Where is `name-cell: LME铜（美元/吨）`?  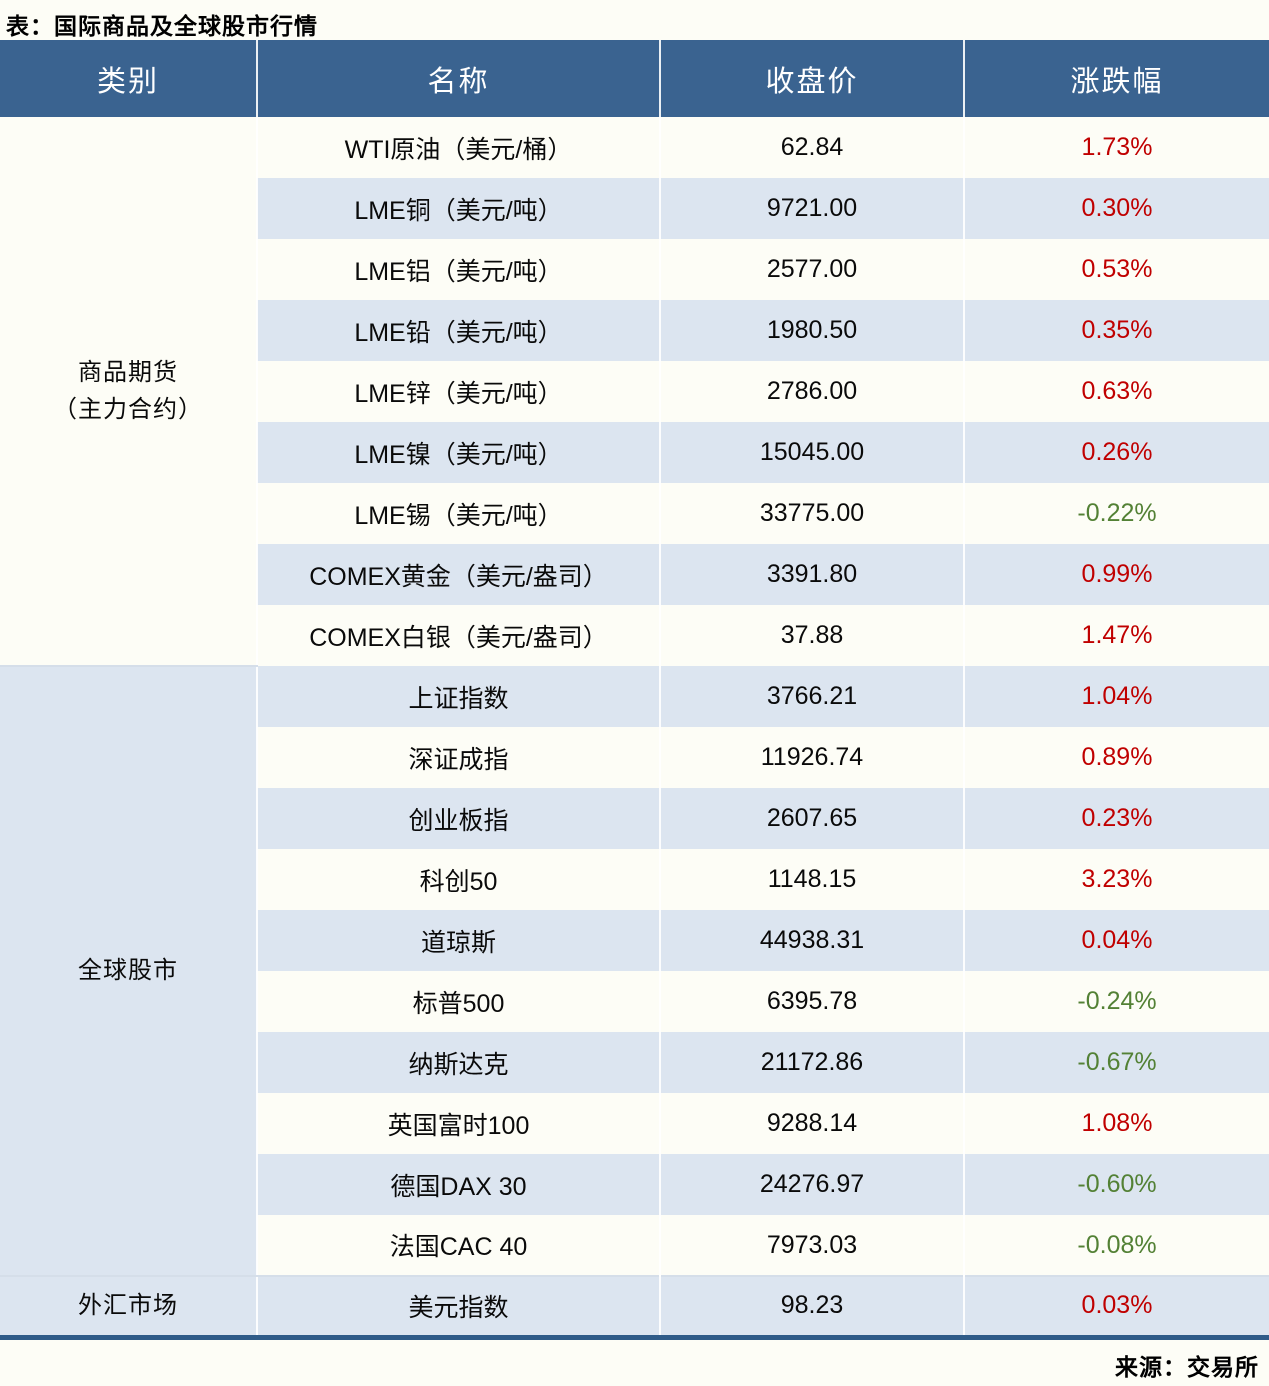 name-cell: LME铜（美元/吨） is located at coordinates (458, 208).